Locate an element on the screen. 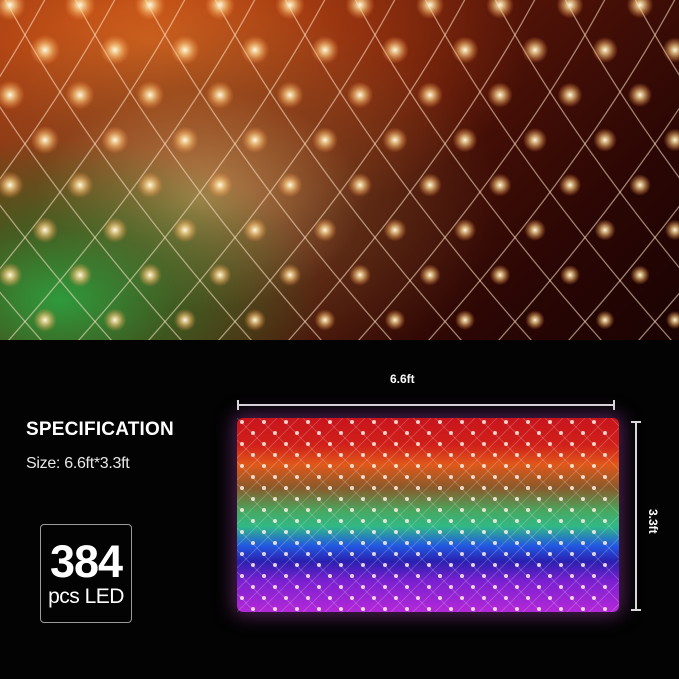  size-text: Size: 6.6ft*3.3ft is located at coordinates (78, 463).